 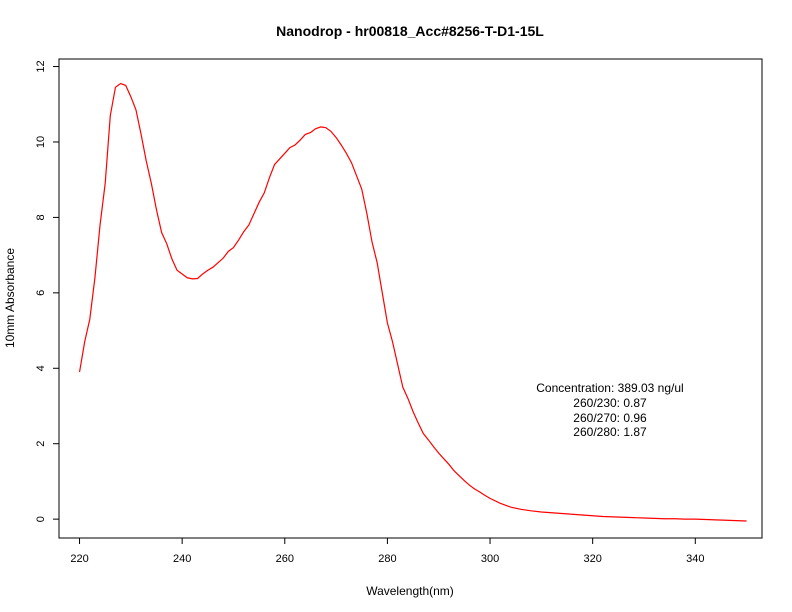 What do you see at coordinates (41, 217) in the screenshot?
I see `y-tick-label: 8` at bounding box center [41, 217].